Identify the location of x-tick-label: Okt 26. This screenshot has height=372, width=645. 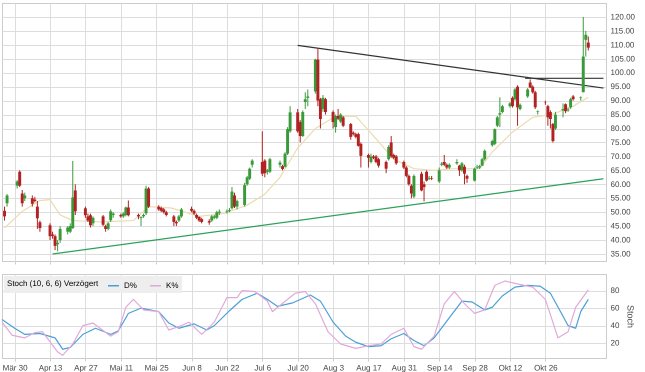
(546, 368).